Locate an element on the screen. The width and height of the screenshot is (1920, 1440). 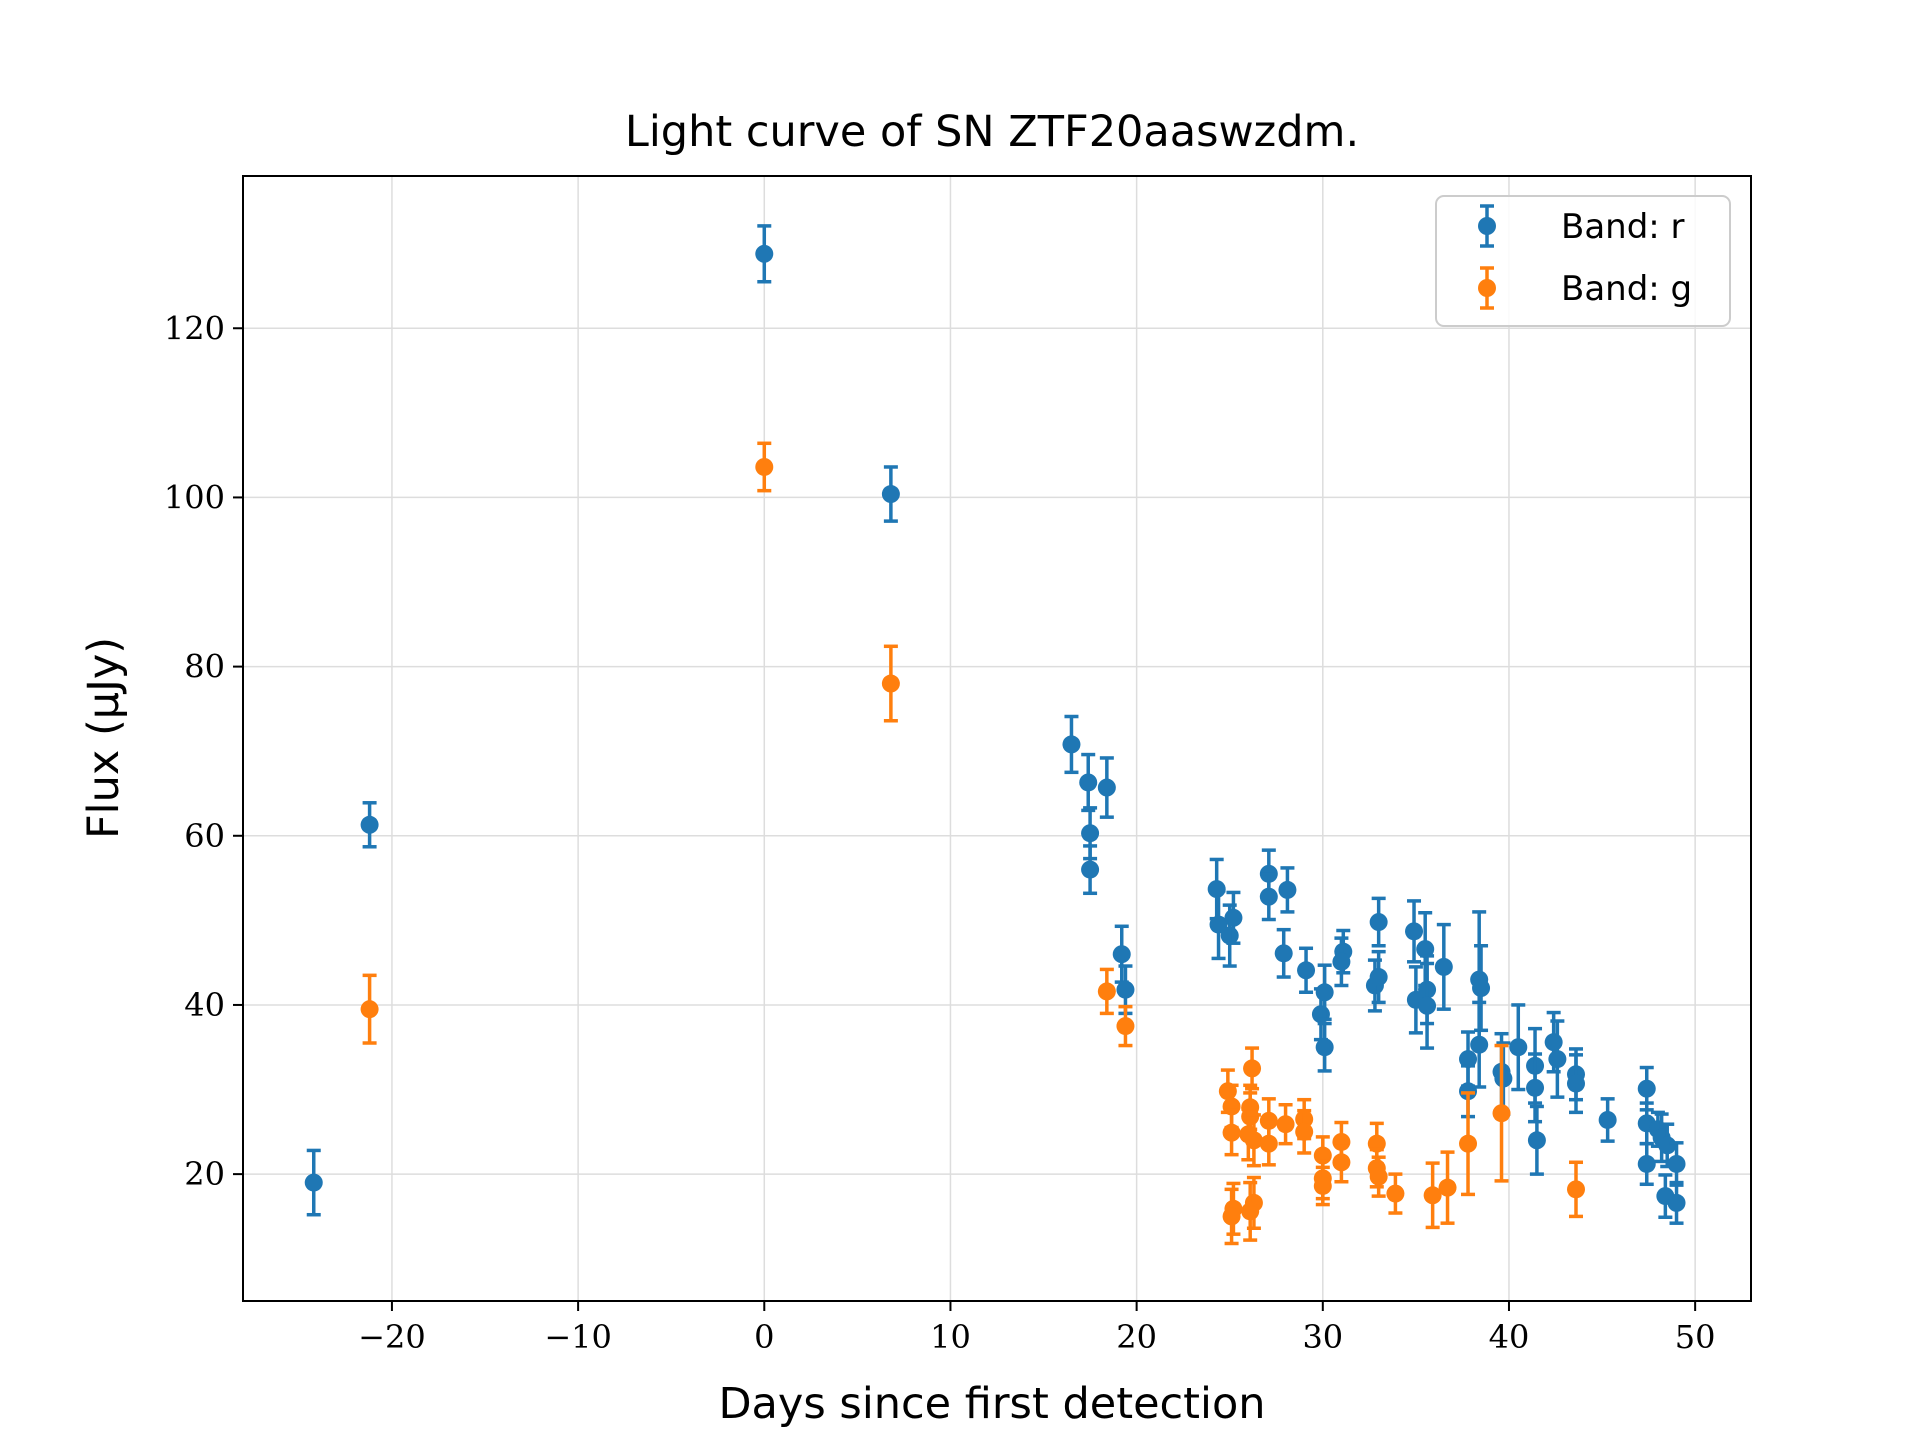
x-tick-label: 0 is located at coordinates (764, 1337).